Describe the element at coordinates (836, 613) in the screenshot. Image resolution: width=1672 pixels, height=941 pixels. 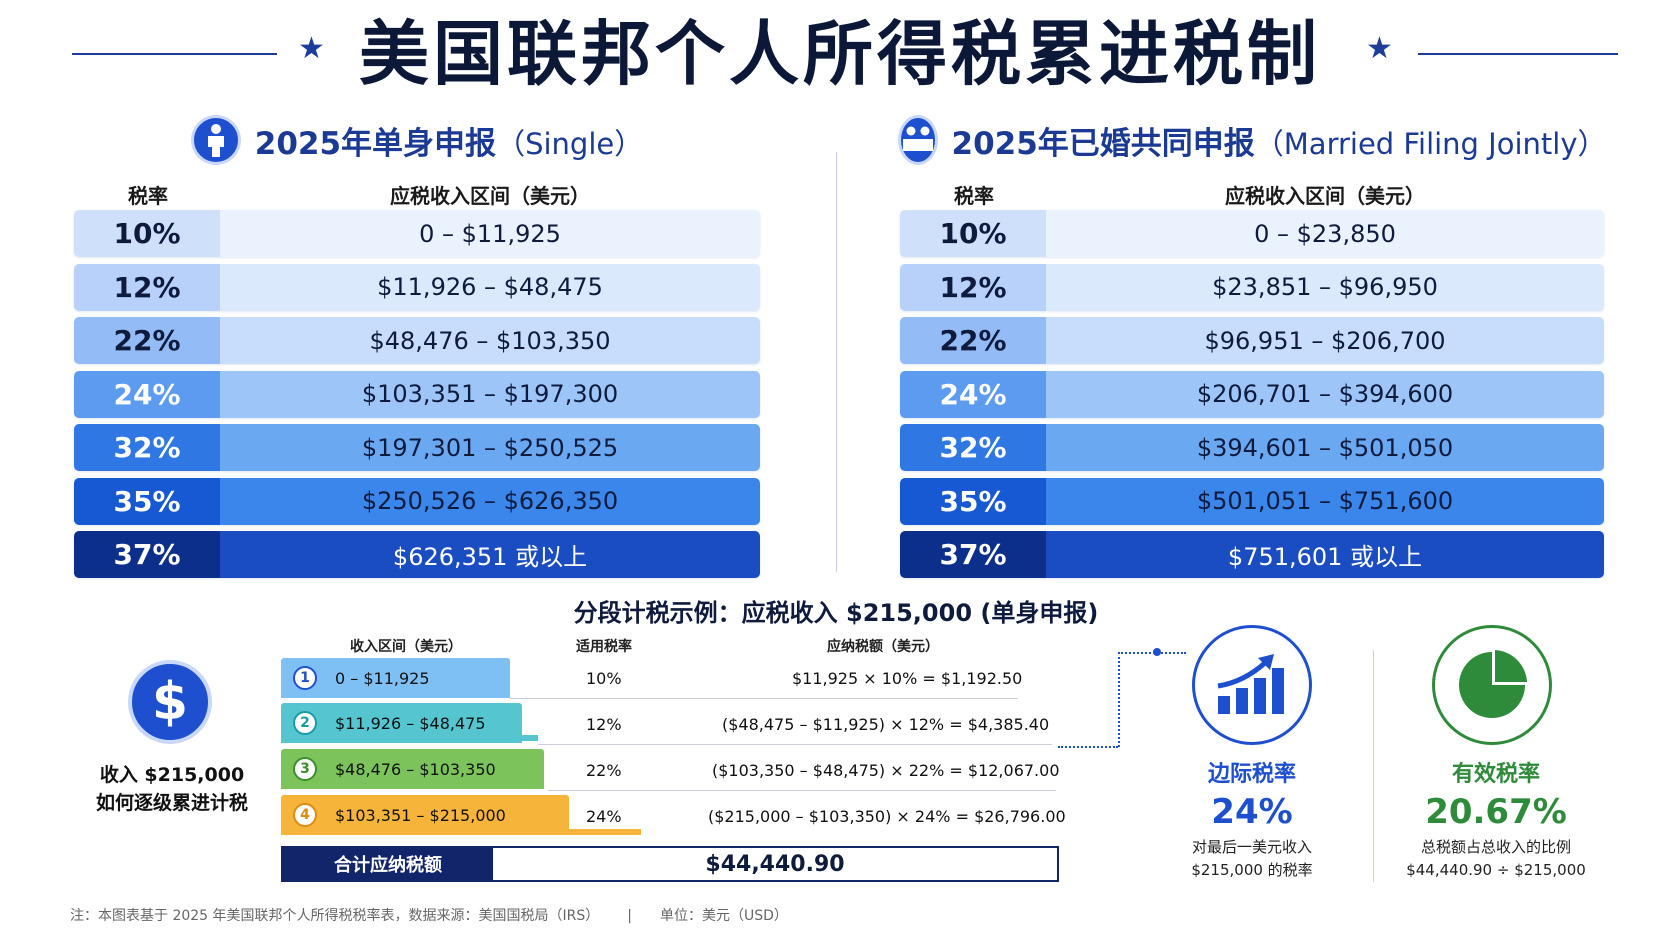
I see `example-title: 分段计税示例：应税收入 $215,000 (单身申报)` at that location.